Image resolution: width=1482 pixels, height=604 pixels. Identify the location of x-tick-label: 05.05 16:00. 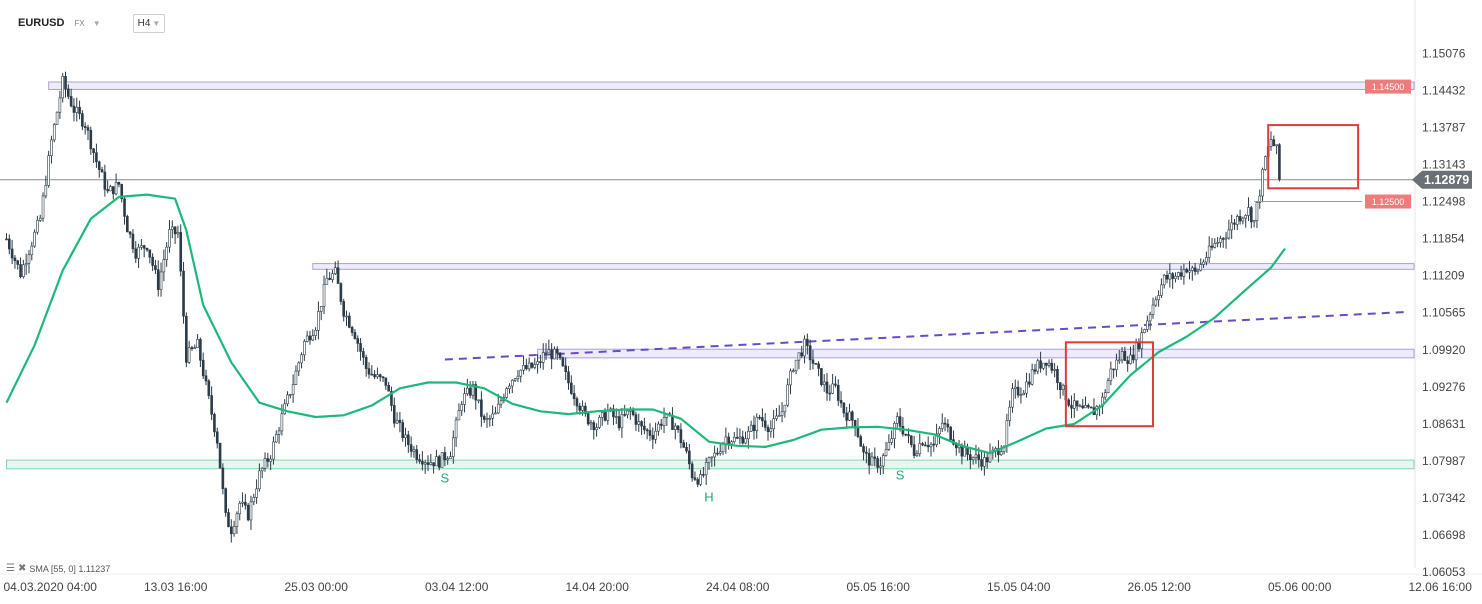
(879, 587).